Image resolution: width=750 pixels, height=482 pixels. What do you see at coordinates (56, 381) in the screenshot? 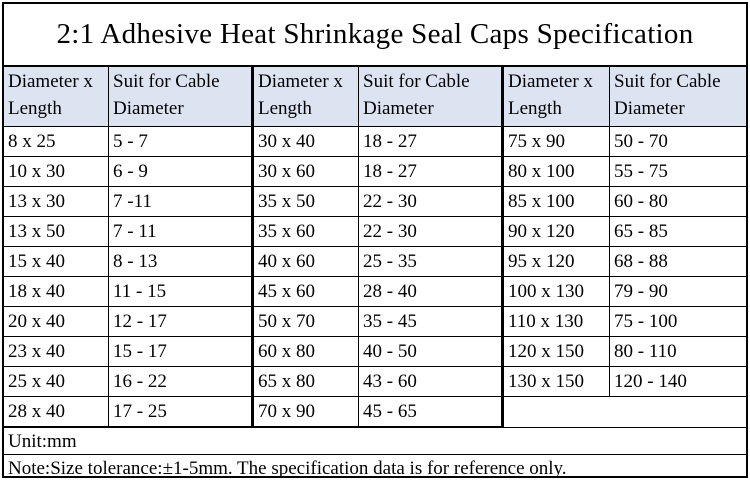
I see `cell-diameter-length: 25 x 40` at bounding box center [56, 381].